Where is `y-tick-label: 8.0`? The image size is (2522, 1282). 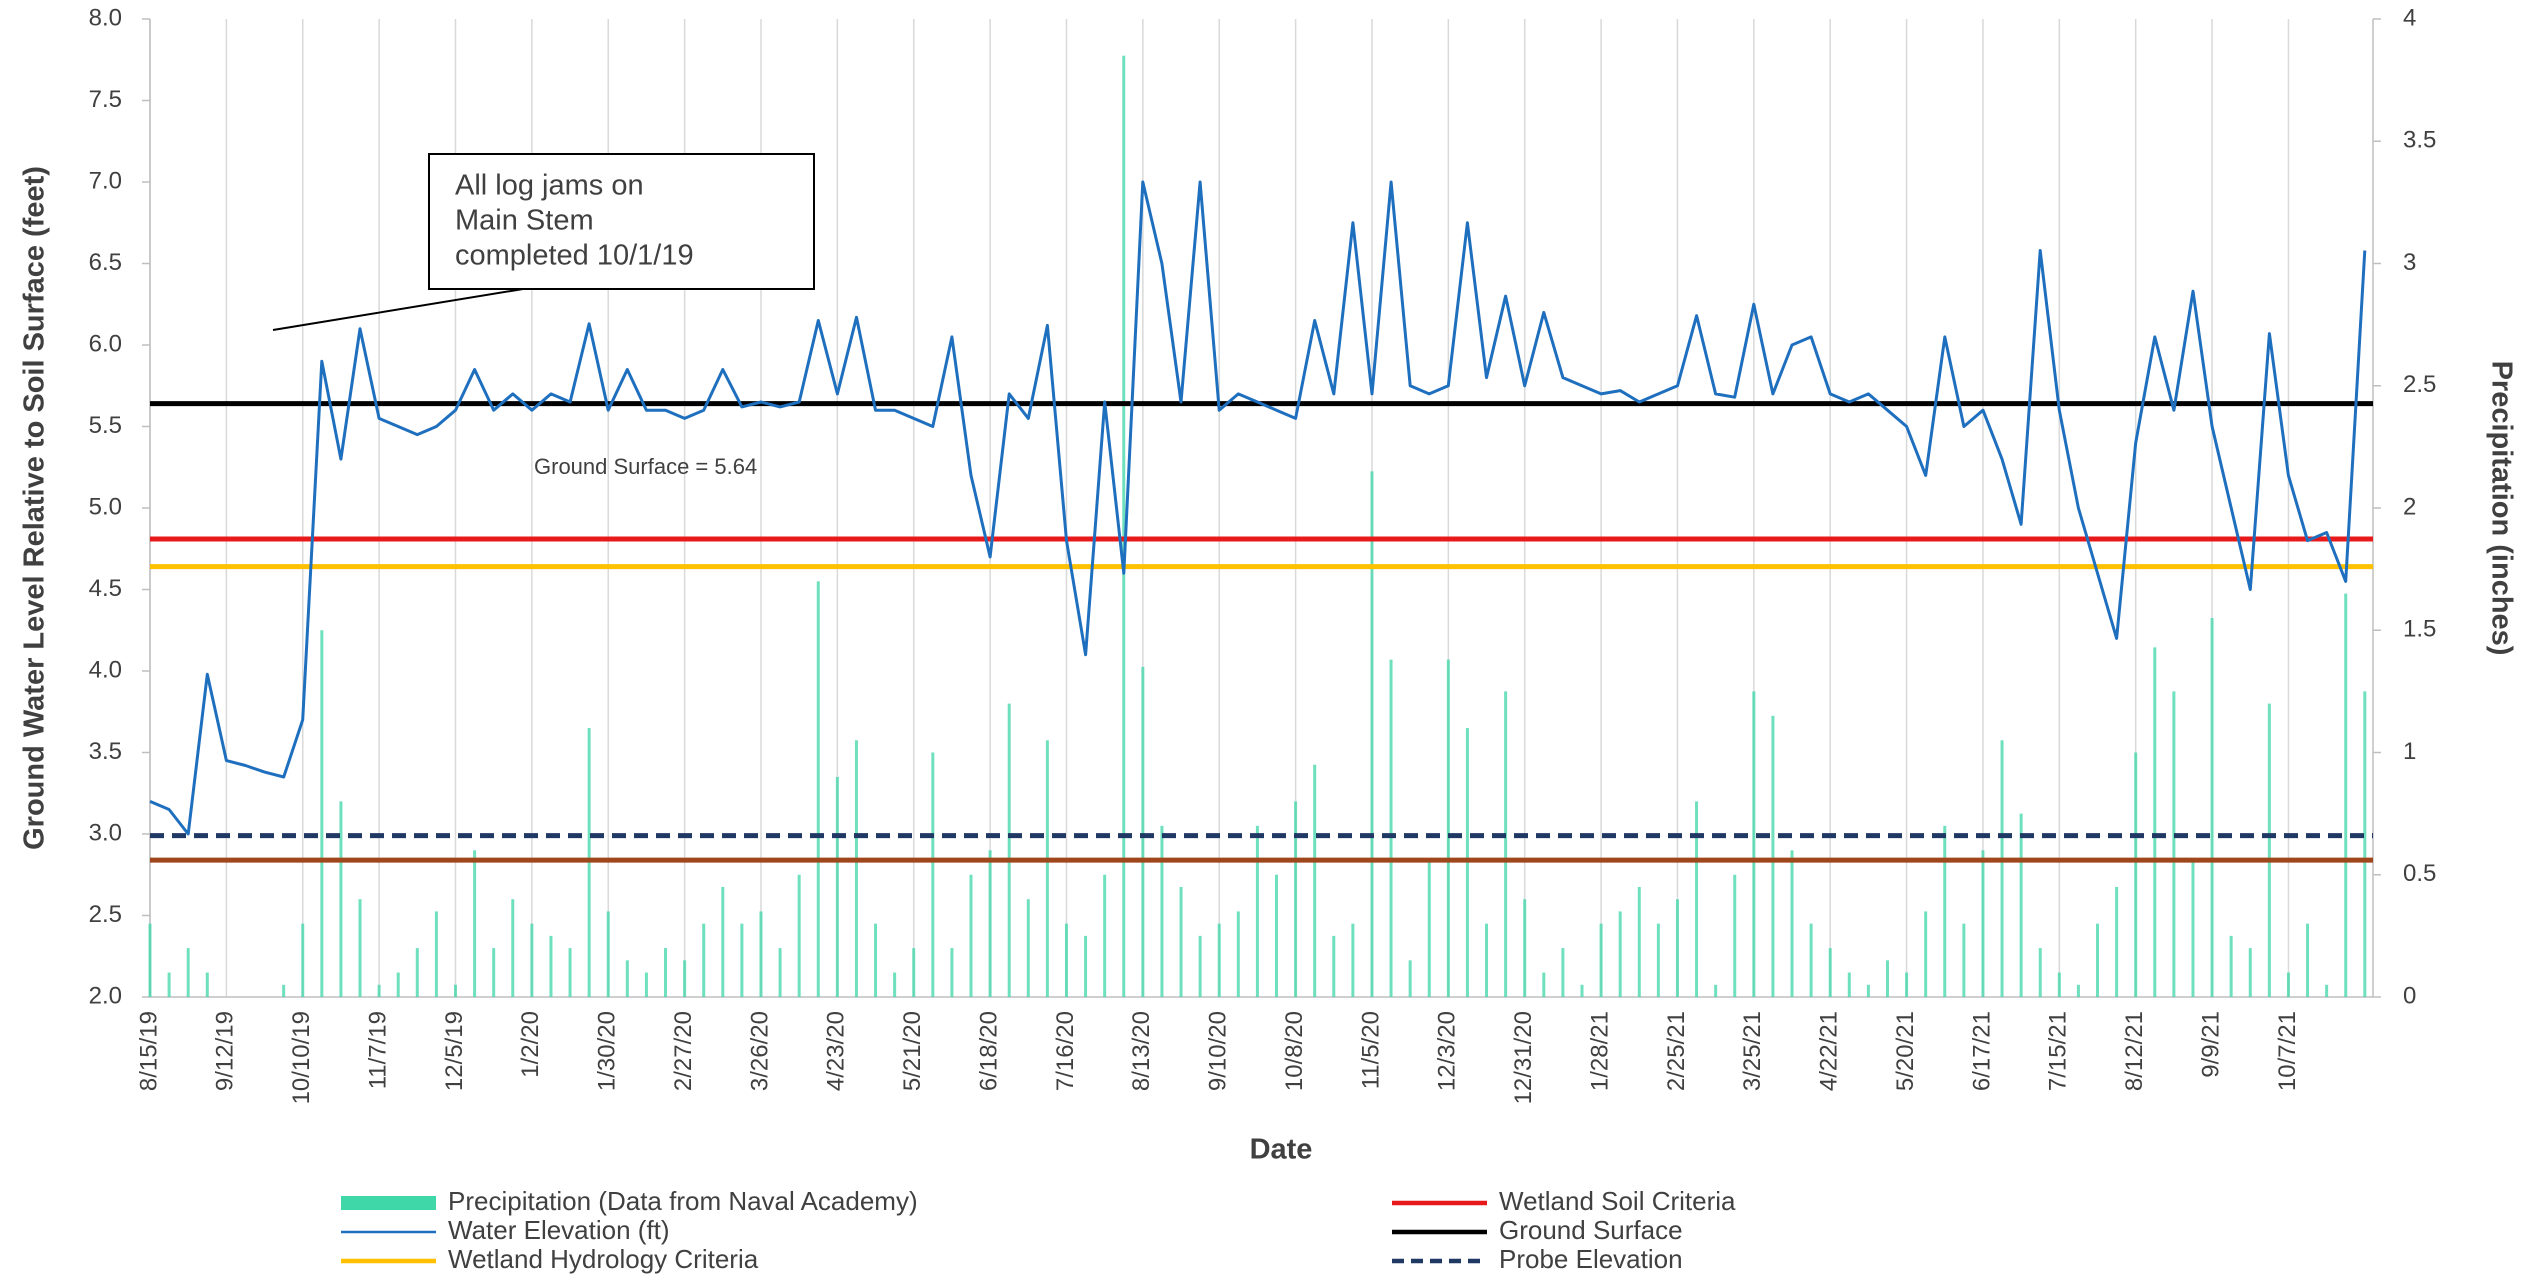 y-tick-label: 8.0 is located at coordinates (105, 17).